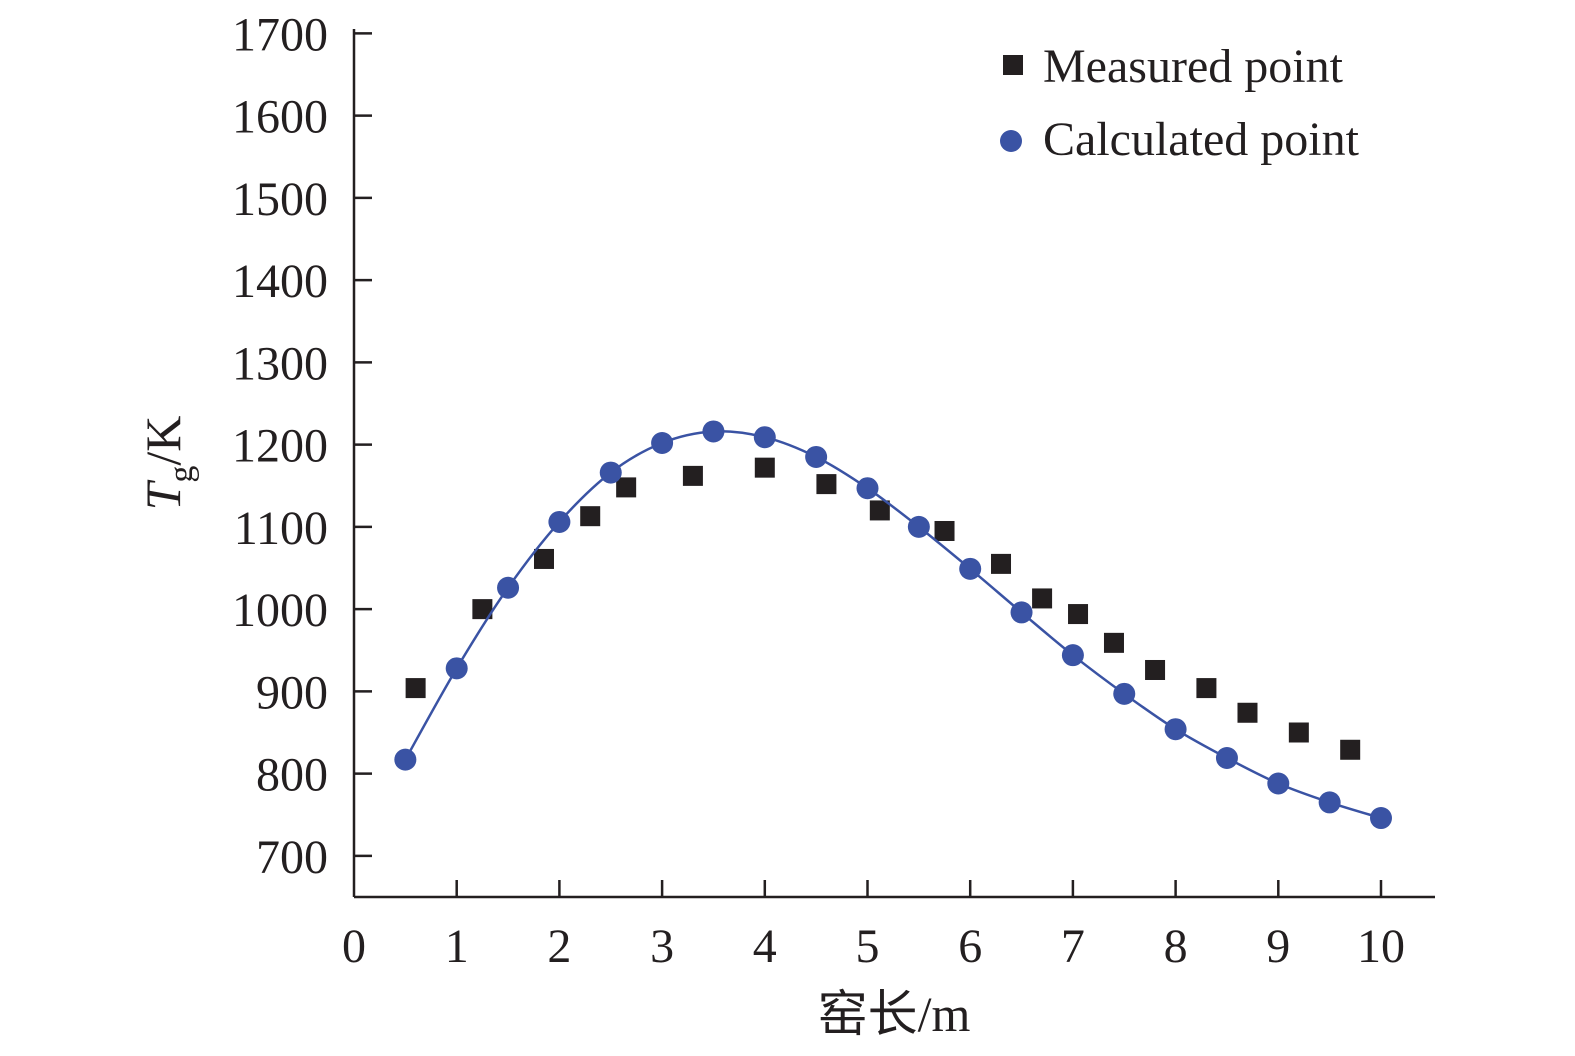 This screenshot has width=1575, height=1056. I want to click on legend-marker-calculated, so click(1011, 141).